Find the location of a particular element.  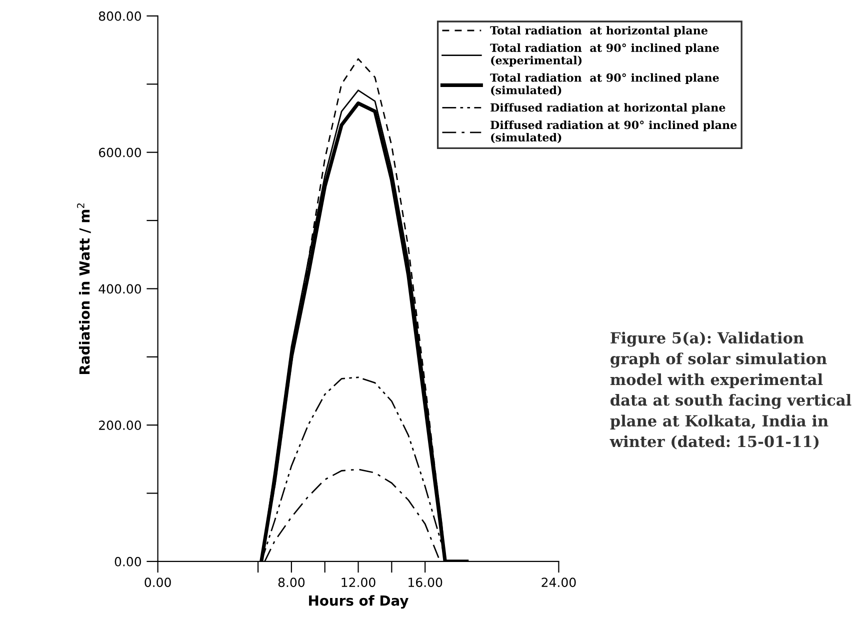

x-tick-label: 16.00 is located at coordinates (425, 583).